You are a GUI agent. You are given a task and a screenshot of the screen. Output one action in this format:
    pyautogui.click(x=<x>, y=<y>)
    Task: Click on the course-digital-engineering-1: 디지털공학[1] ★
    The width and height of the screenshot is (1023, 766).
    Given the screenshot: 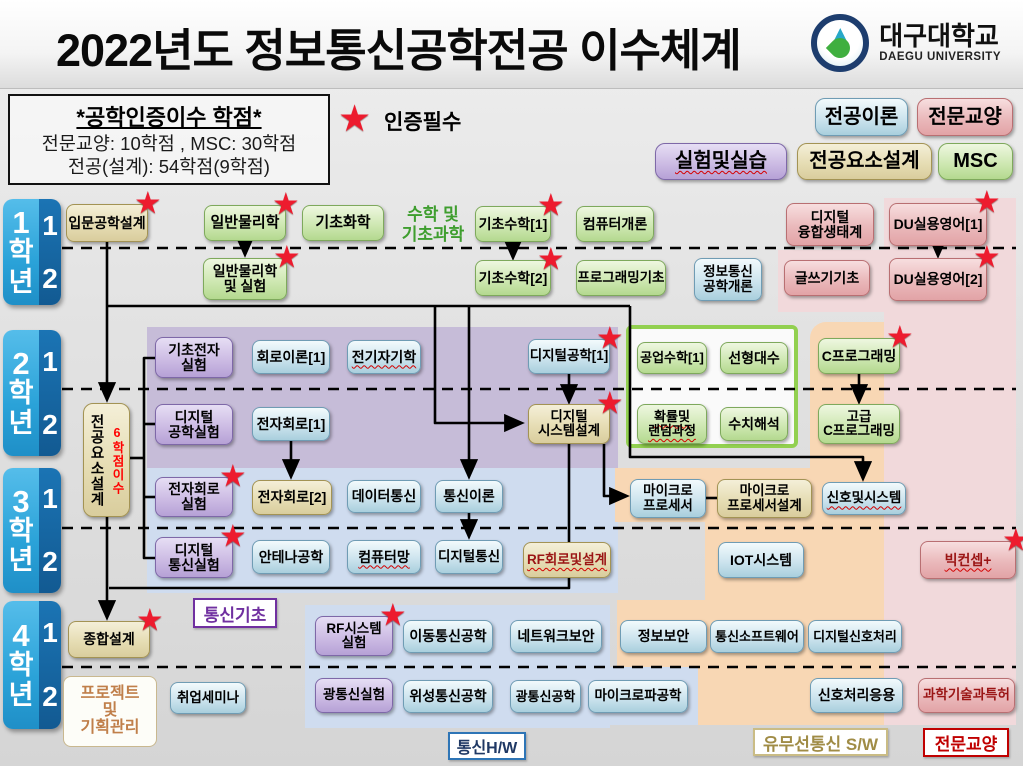 What is the action you would take?
    pyautogui.click(x=575, y=349)
    